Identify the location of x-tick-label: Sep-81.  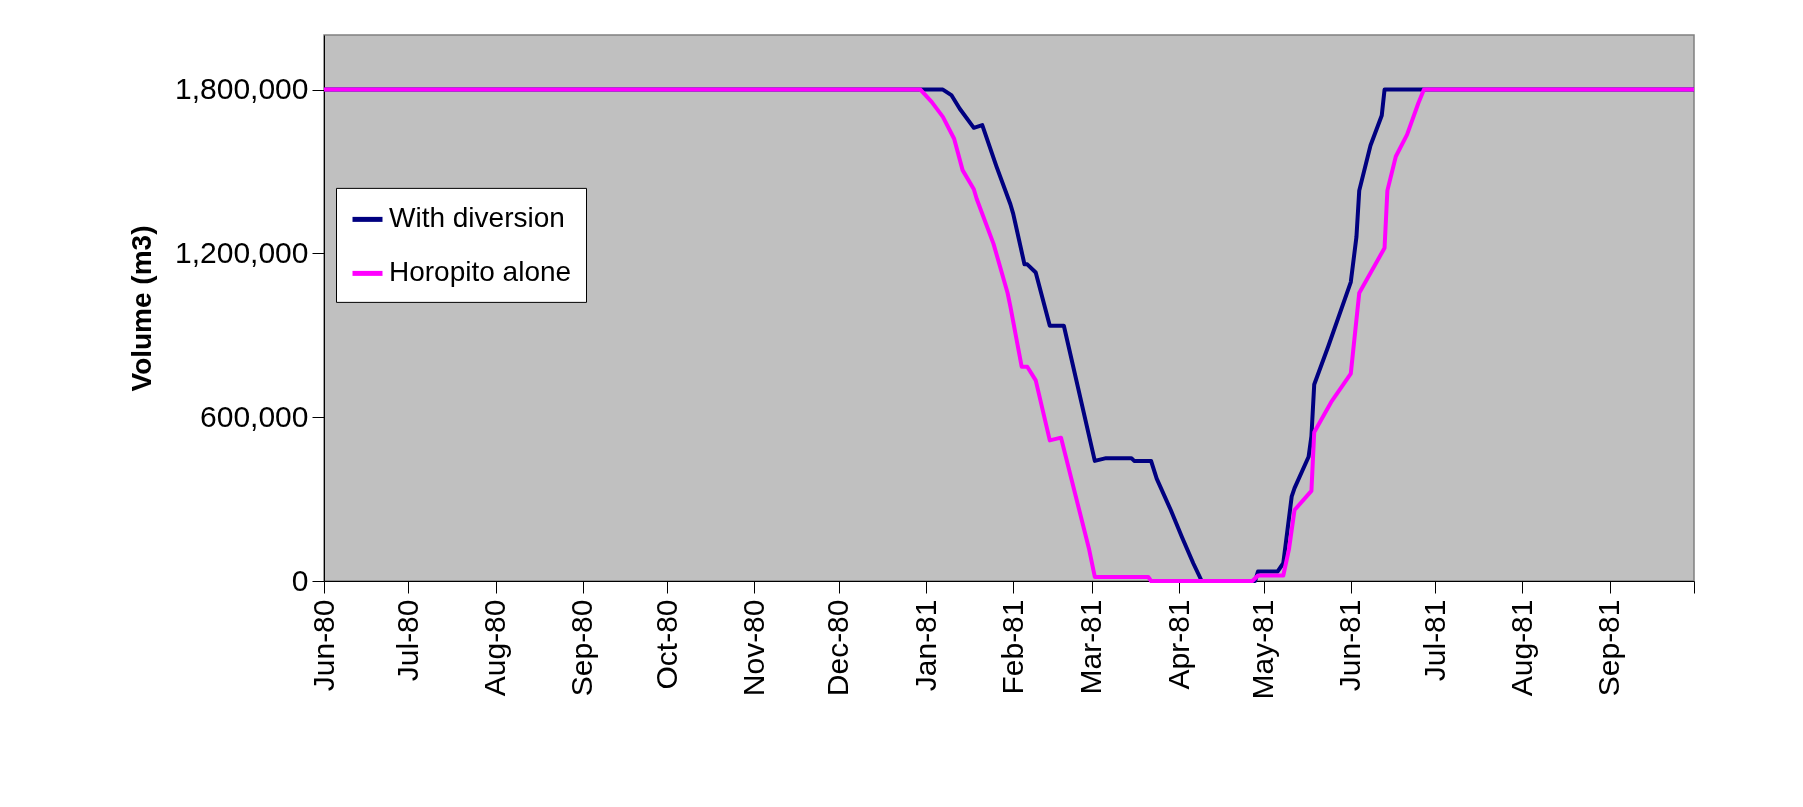
(1609, 648).